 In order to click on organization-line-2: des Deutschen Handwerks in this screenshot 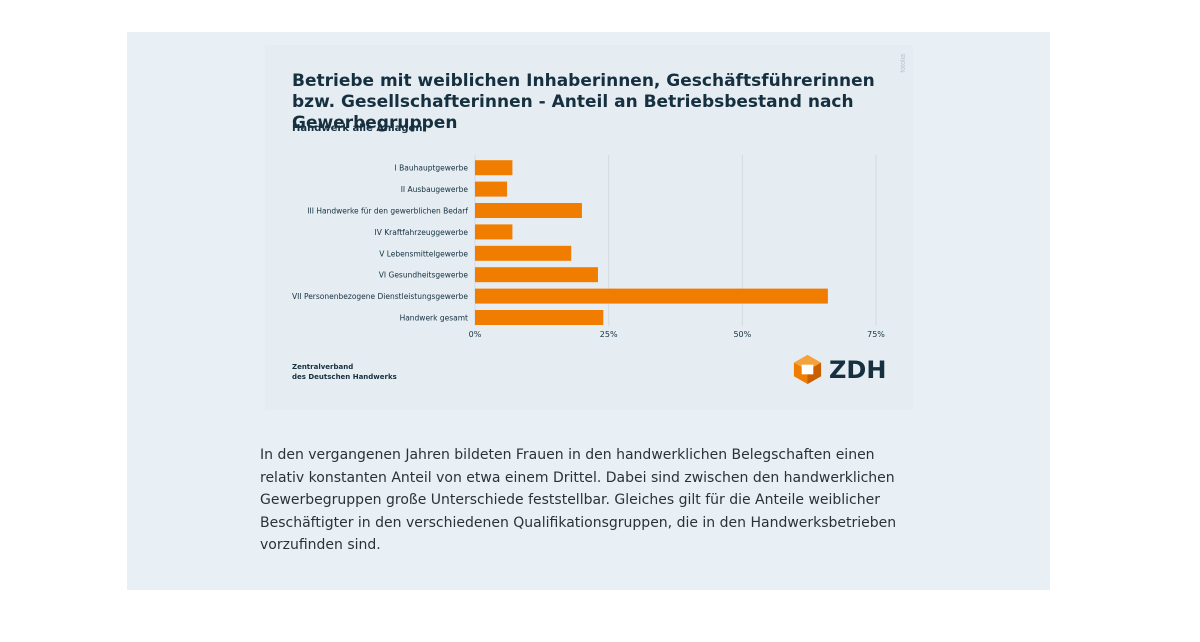, I will do `click(344, 377)`.